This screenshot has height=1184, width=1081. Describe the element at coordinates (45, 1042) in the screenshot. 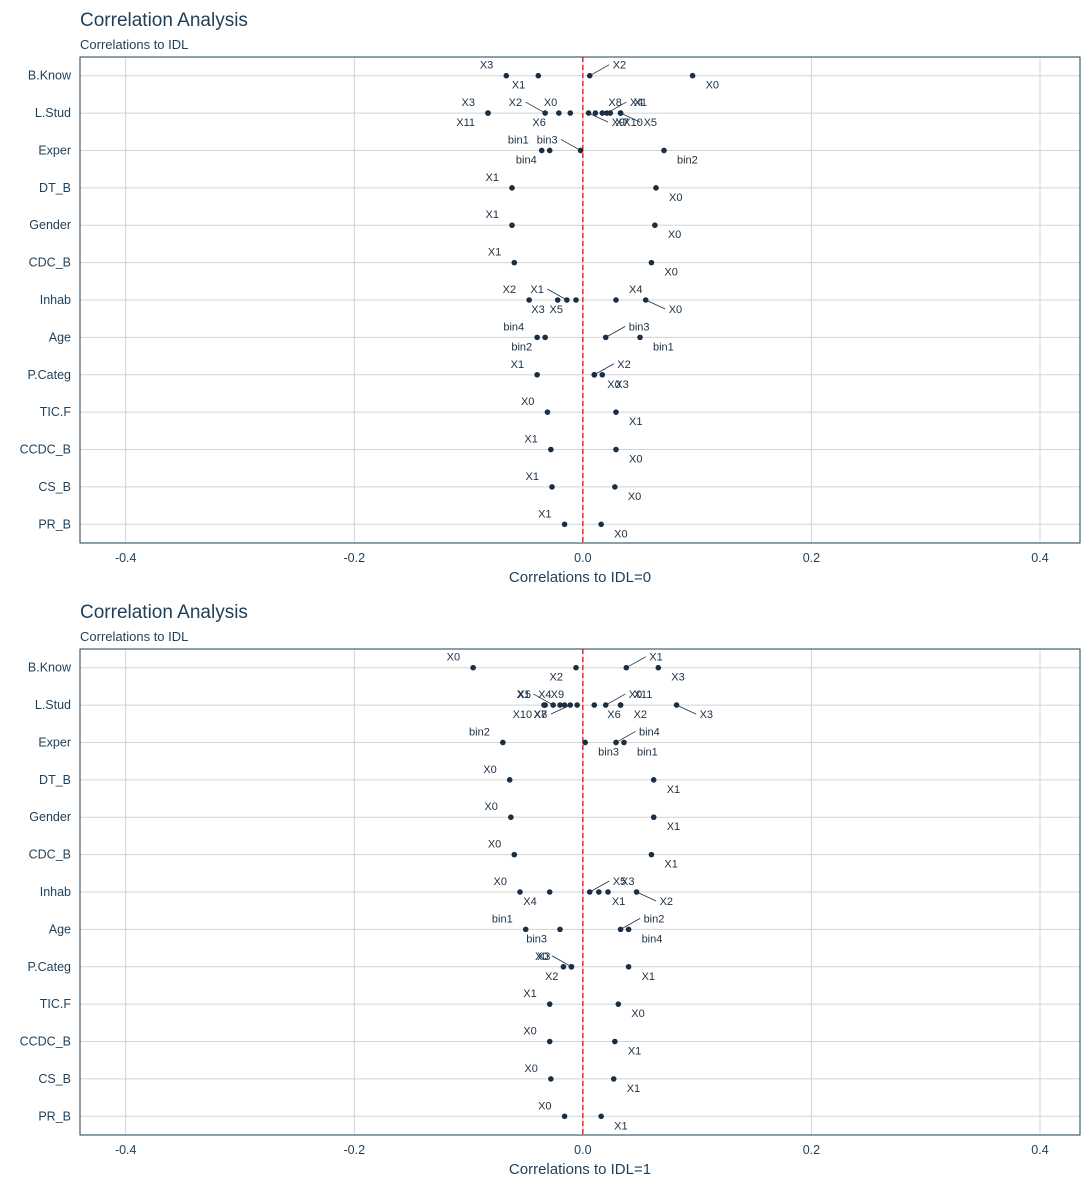

I see `y-tick-label: CCDC_B` at that location.